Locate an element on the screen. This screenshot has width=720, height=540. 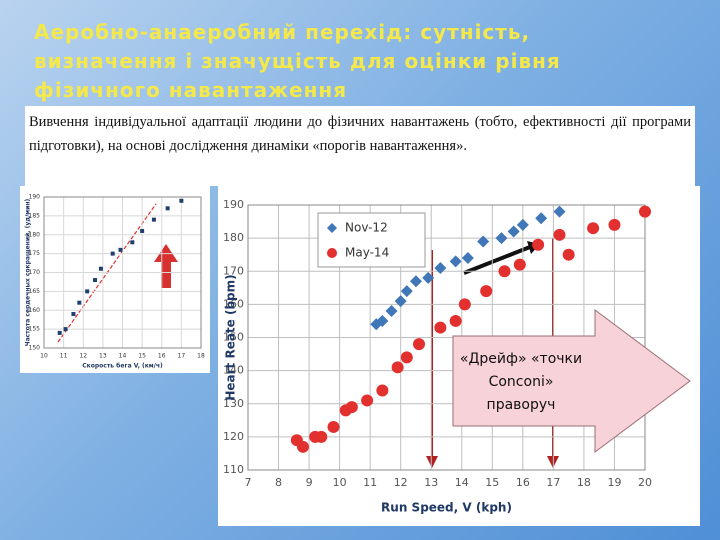
chart-panel is located at coordinates (115, 279).